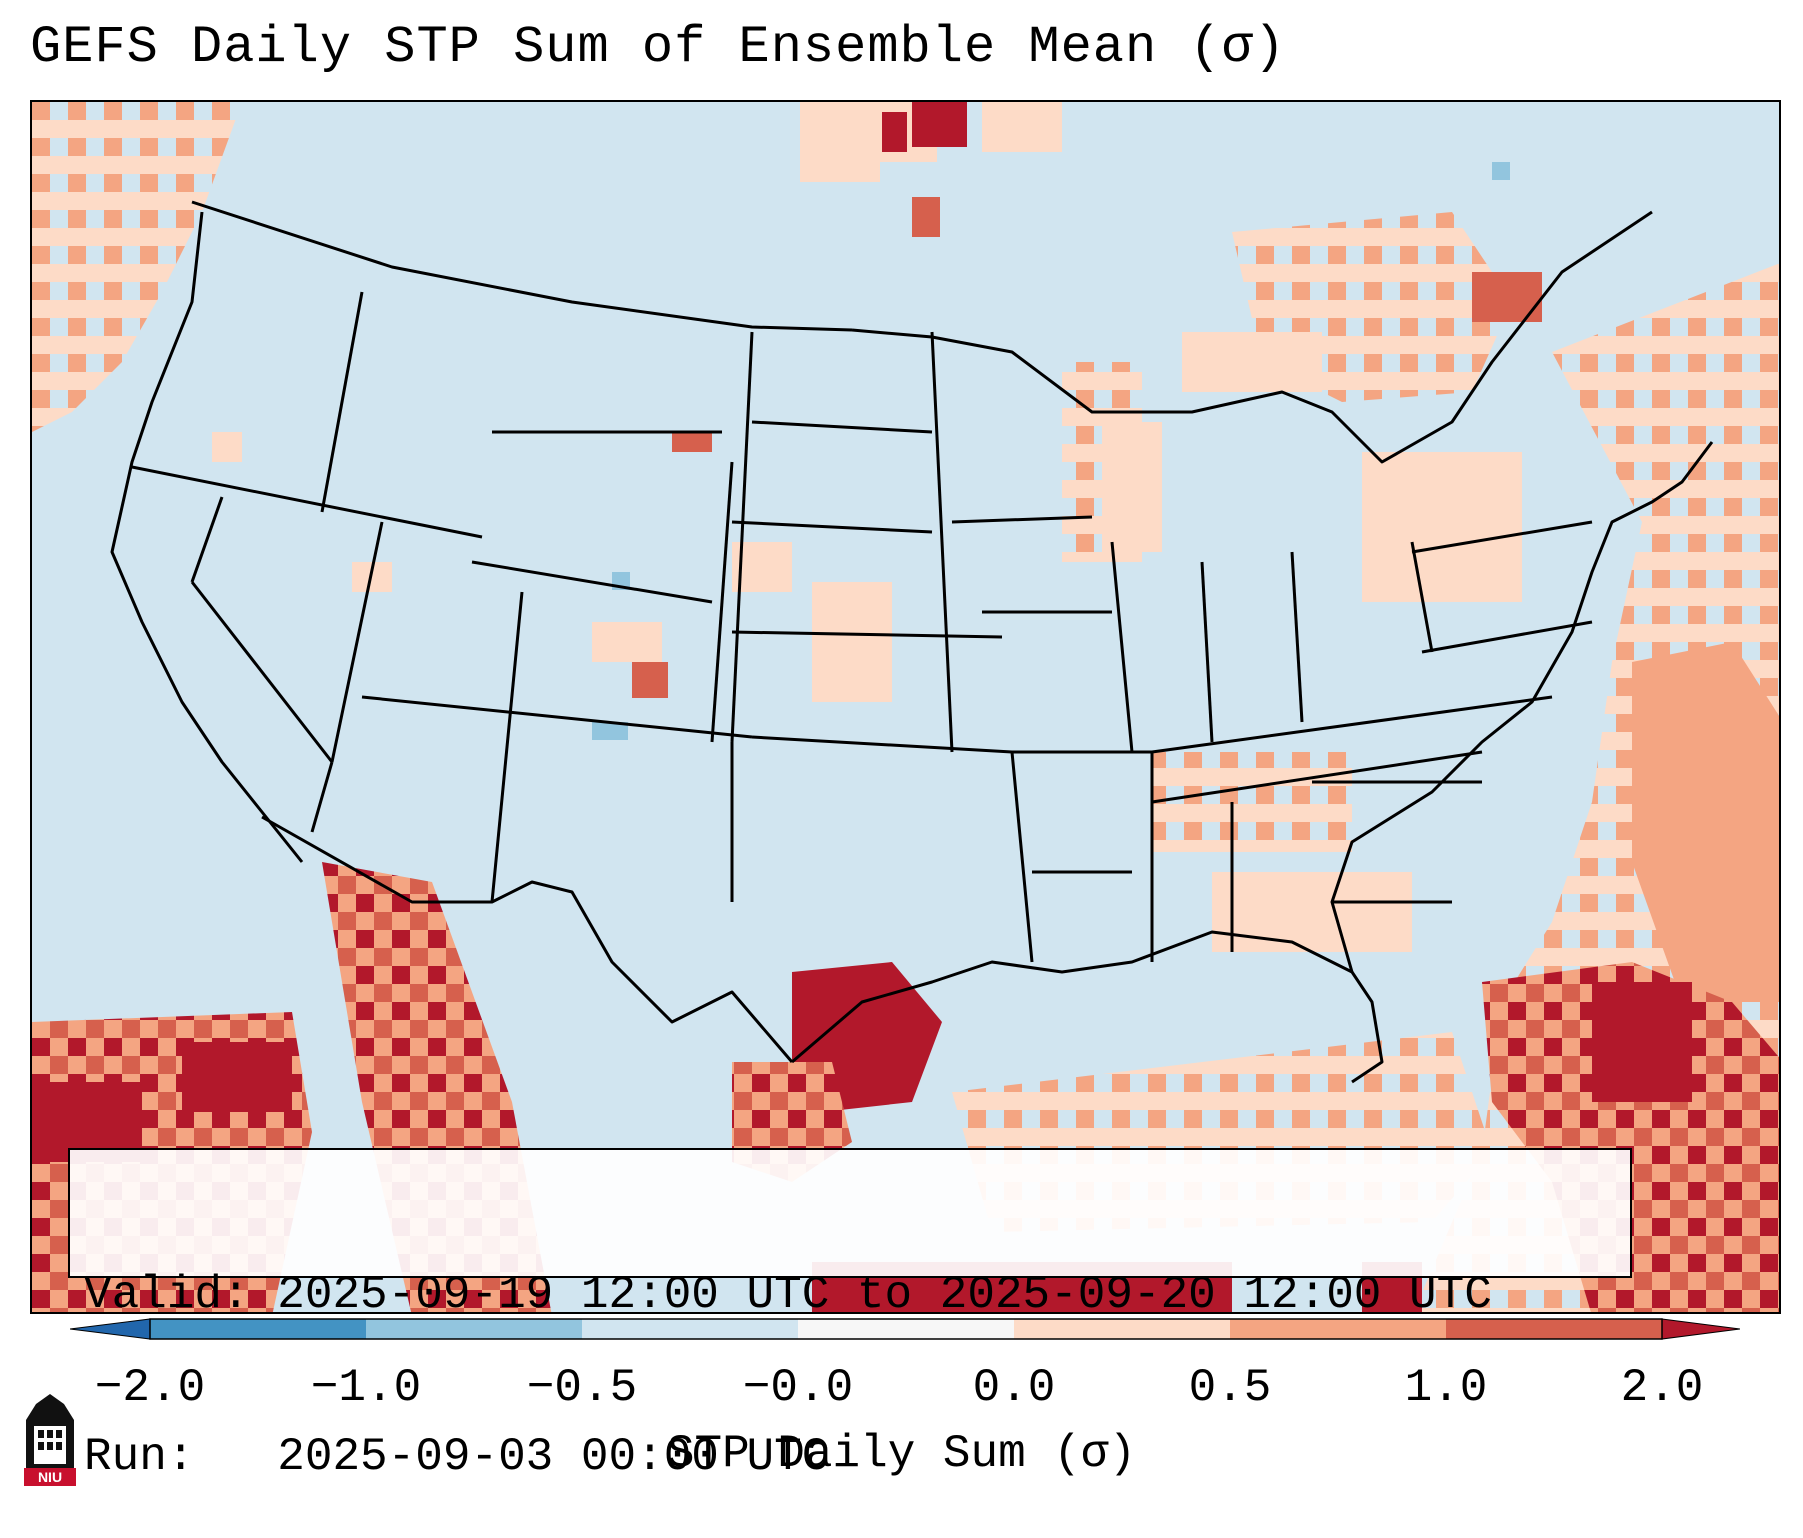 The width and height of the screenshot is (1803, 1538). Describe the element at coordinates (110, 1329) in the screenshot. I see `colorbar-extend-low` at that location.